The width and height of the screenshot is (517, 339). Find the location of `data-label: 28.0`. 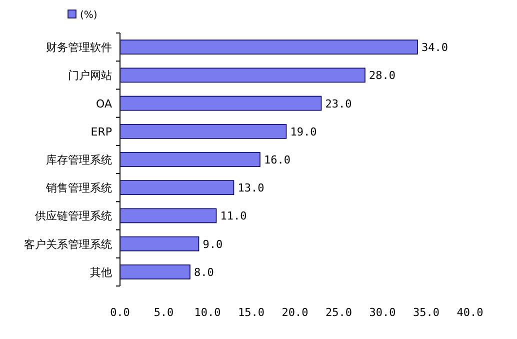

data-label: 28.0 is located at coordinates (382, 75).